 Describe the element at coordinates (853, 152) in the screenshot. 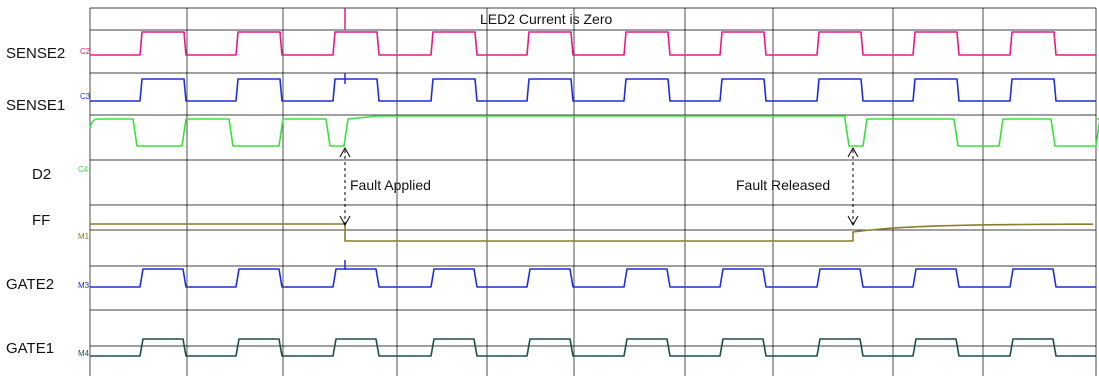

I see `fault-released-arrowhead-up` at that location.